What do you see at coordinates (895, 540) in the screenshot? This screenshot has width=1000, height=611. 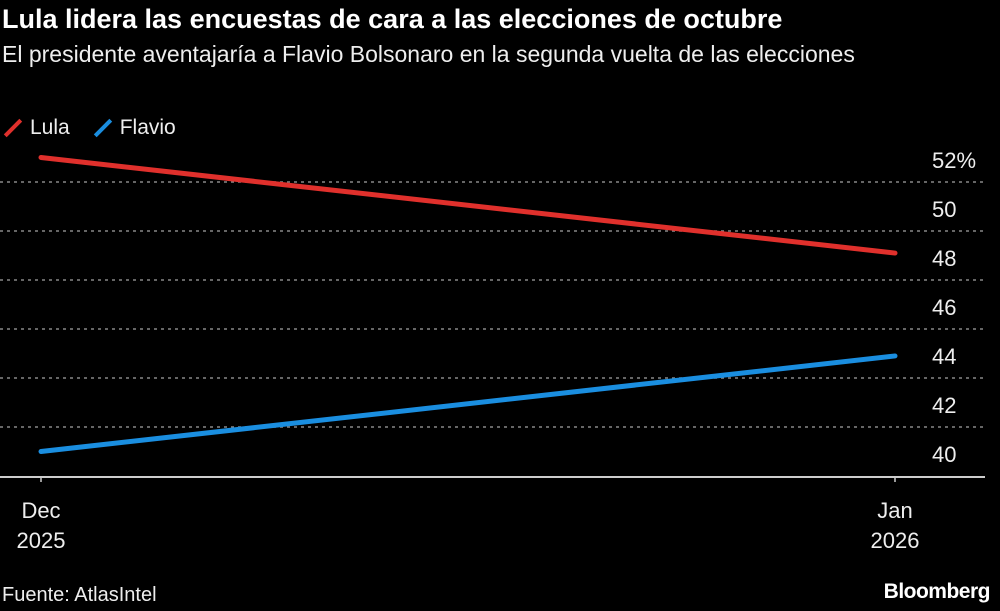 I see `x-tick-label: 2026` at bounding box center [895, 540].